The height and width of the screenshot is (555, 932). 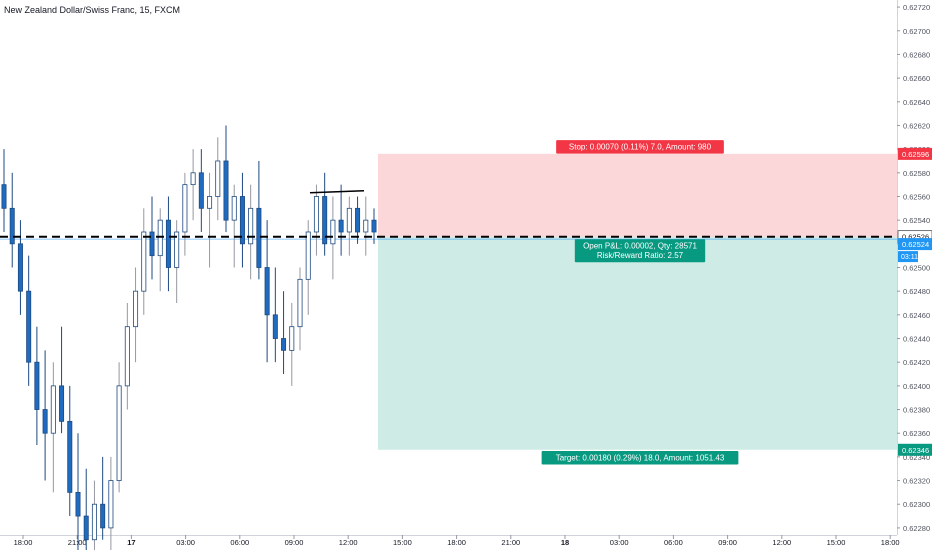 I want to click on y-tick-label: 0.62540, so click(x=916, y=220).